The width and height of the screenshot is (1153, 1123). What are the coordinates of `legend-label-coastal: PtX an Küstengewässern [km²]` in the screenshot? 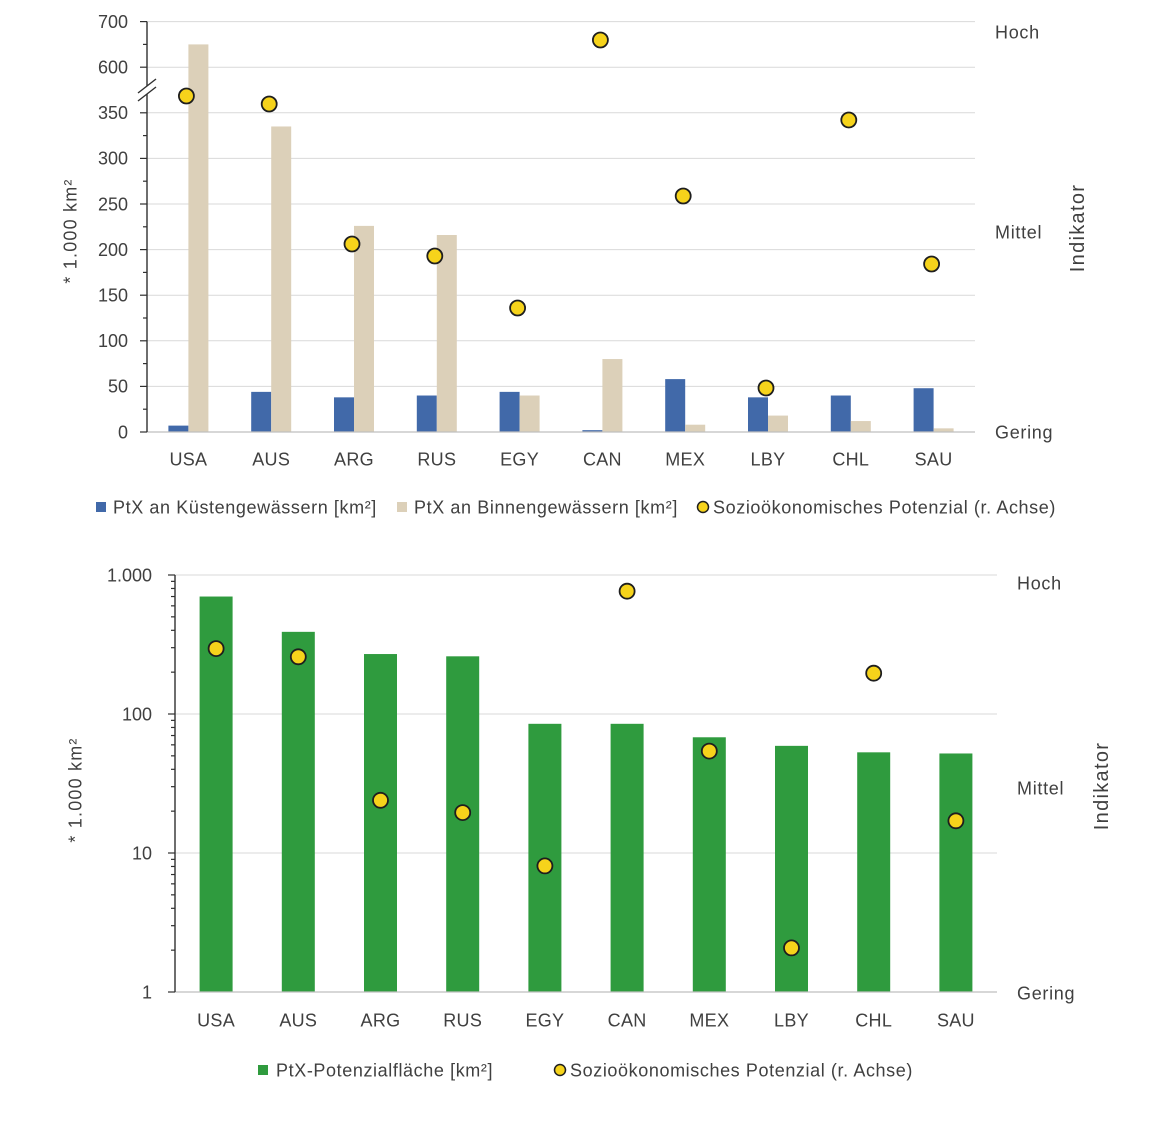 It's located at (245, 507).